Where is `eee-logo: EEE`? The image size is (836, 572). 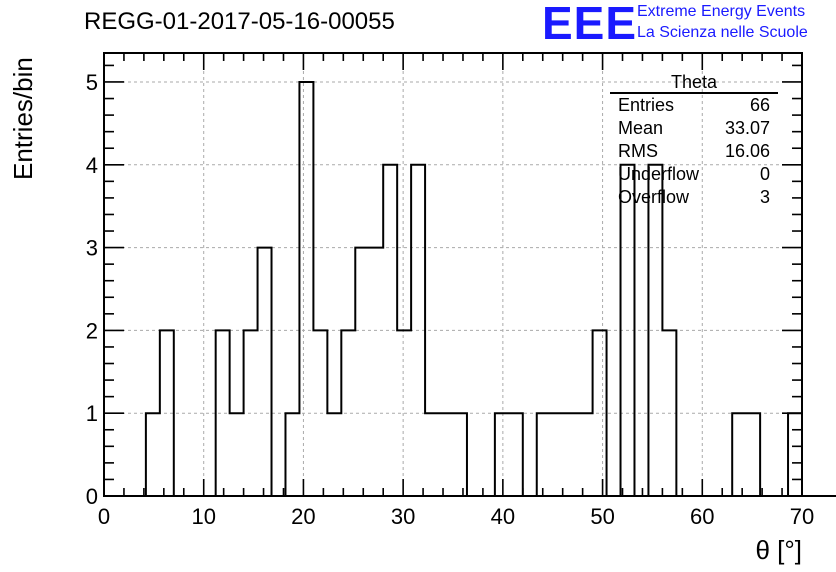 eee-logo: EEE is located at coordinates (590, 24).